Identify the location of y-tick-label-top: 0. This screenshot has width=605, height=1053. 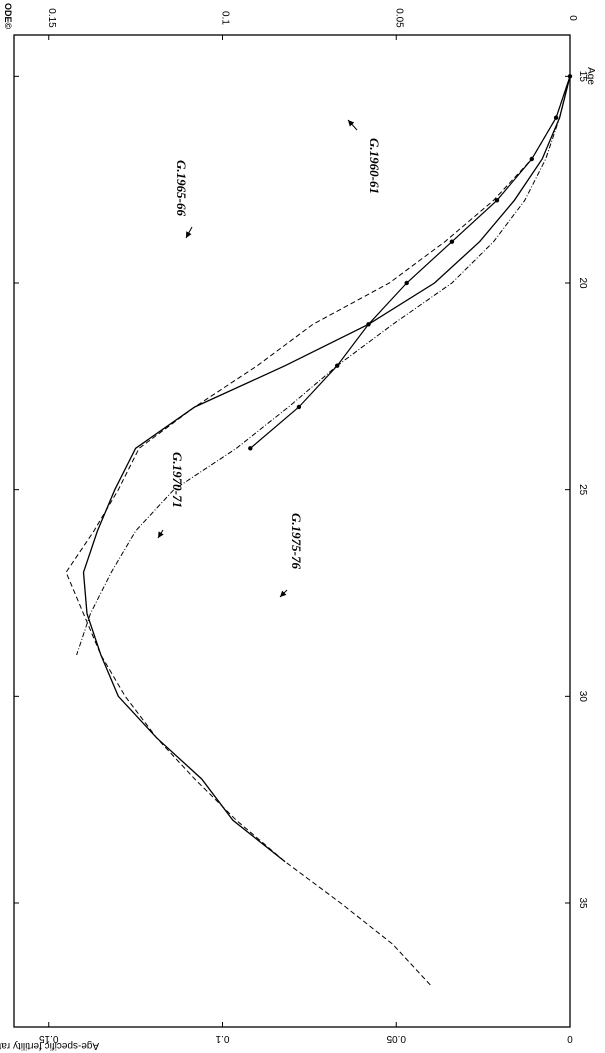
(572, 18).